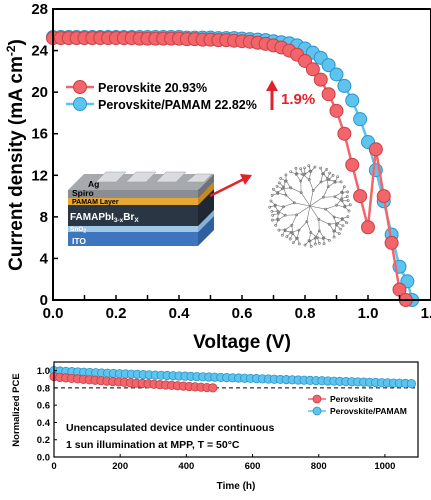 The image size is (431, 500). Describe the element at coordinates (16, 409) in the screenshot. I see `stability-y-axis-label: Normalized PCE` at that location.